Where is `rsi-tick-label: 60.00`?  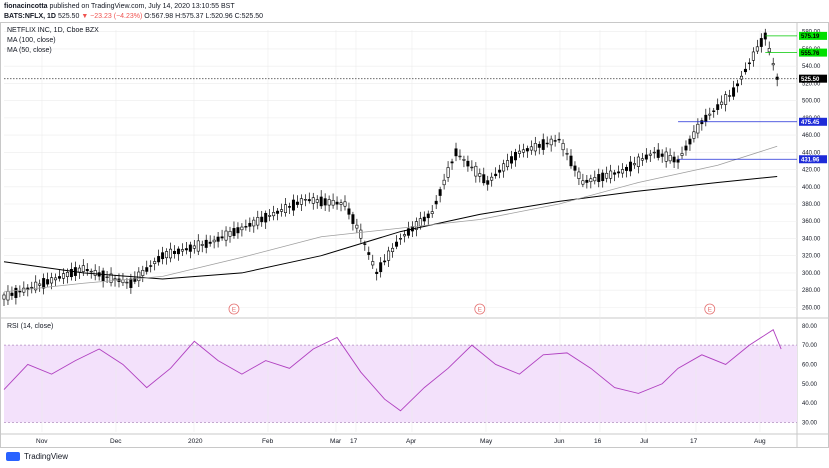
rsi-tick-label: 60.00 is located at coordinates (810, 365).